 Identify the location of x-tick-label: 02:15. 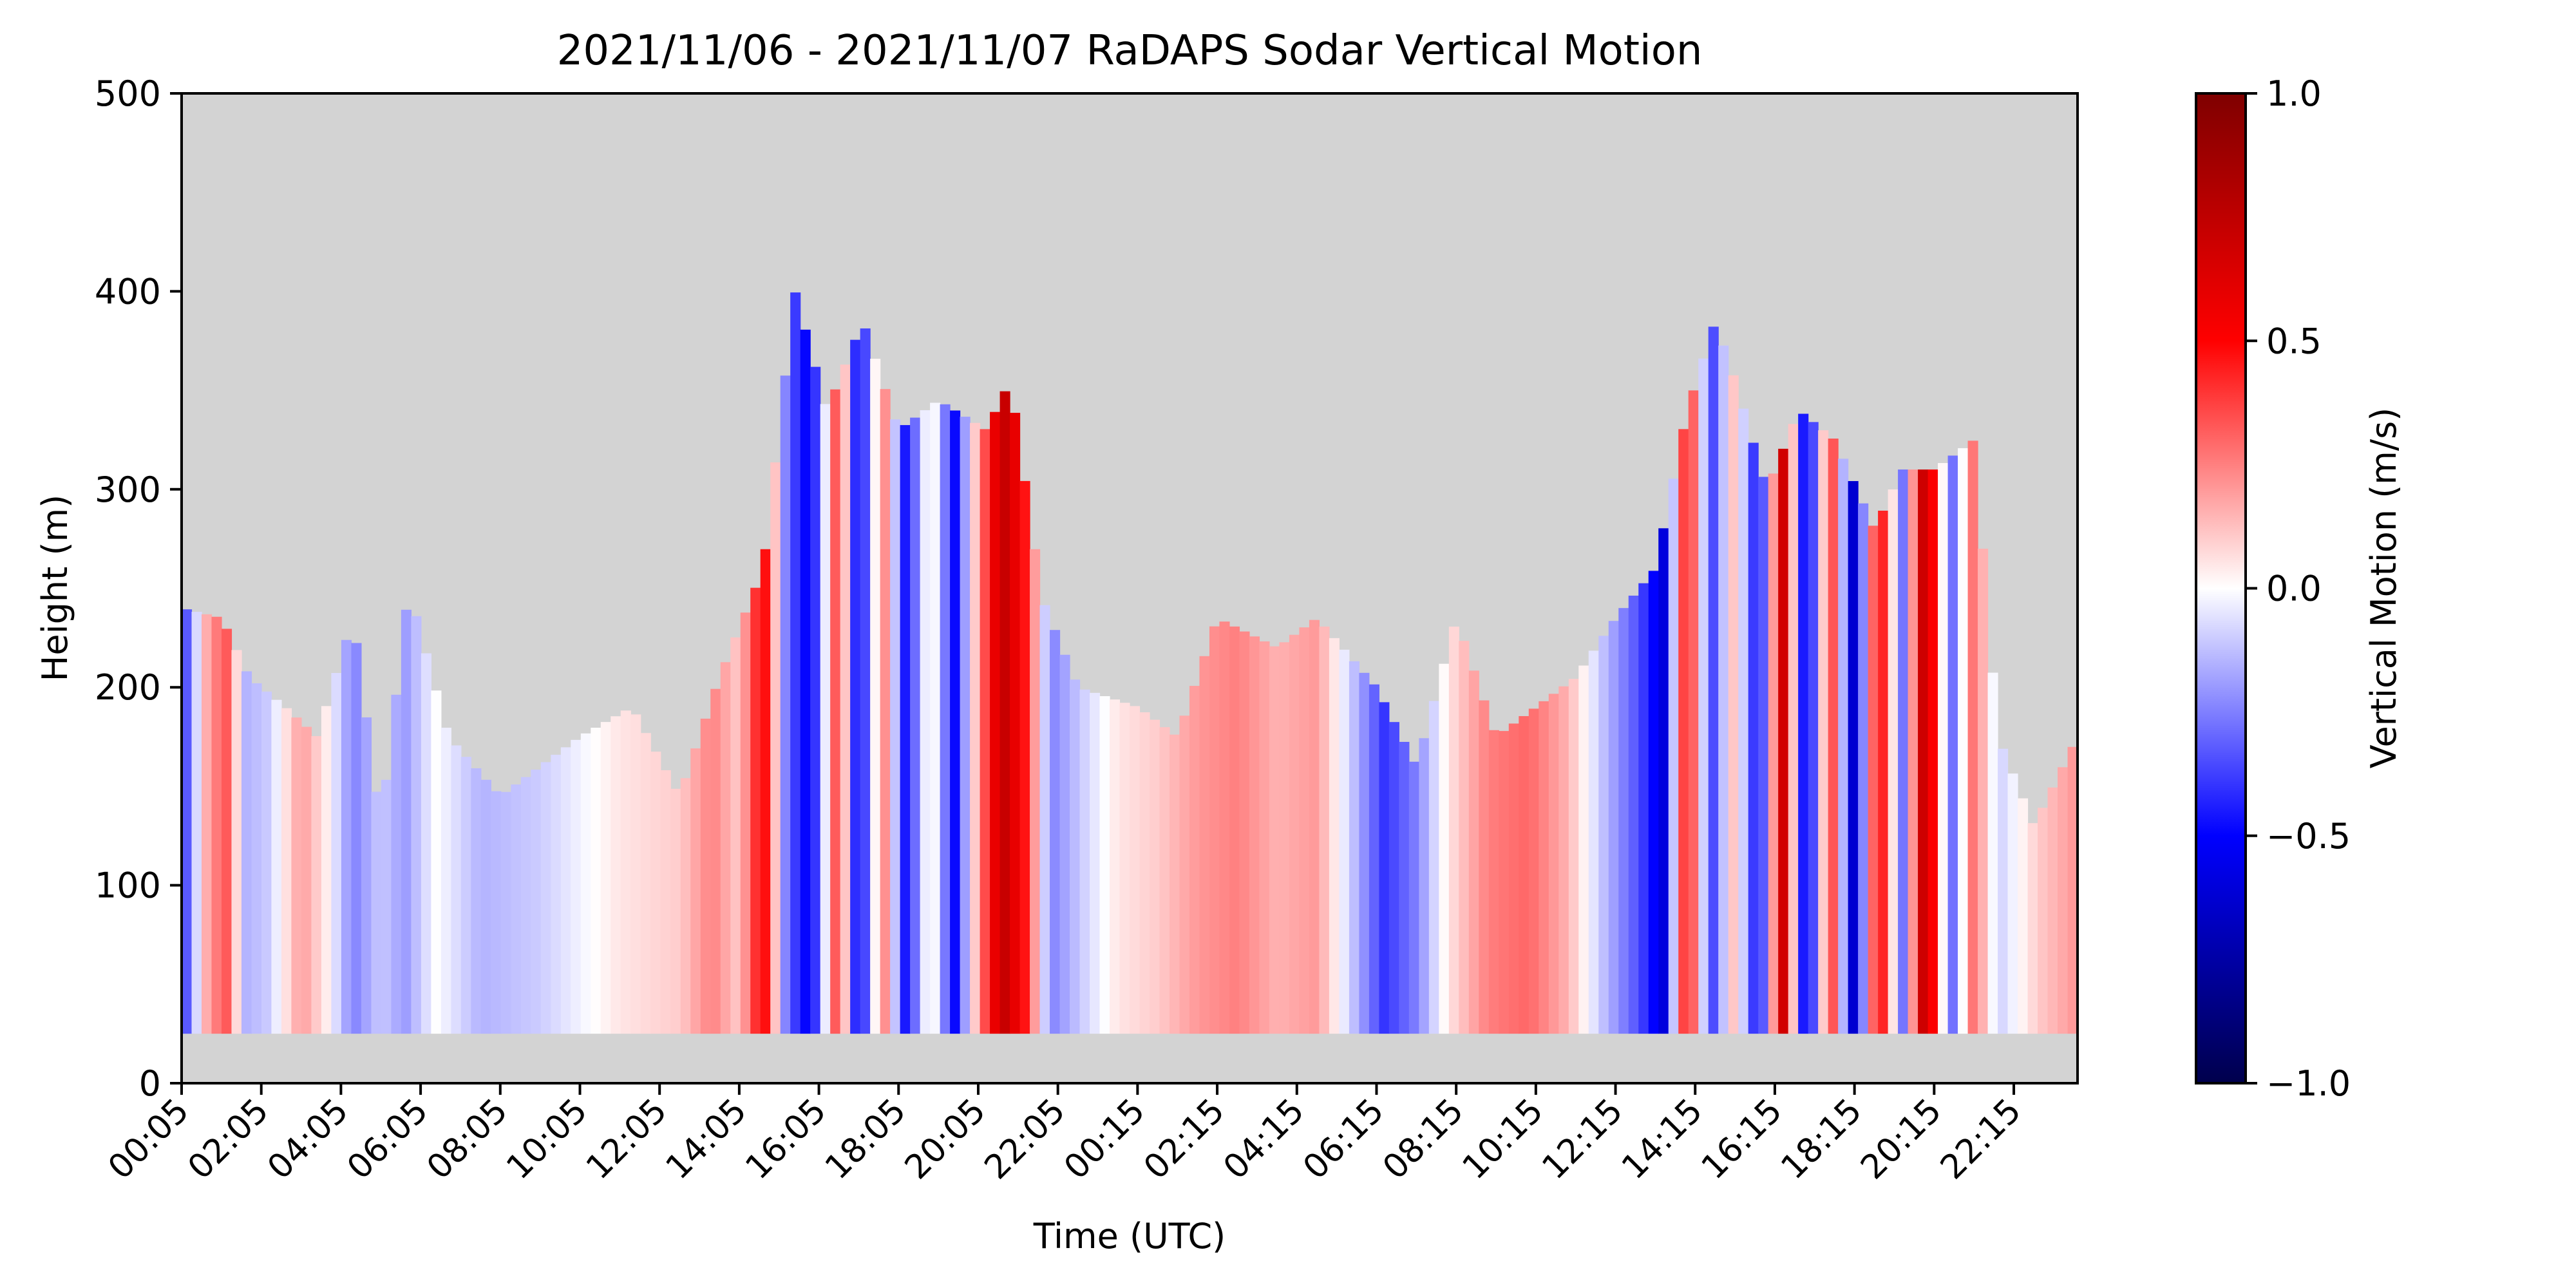
(1185, 1139).